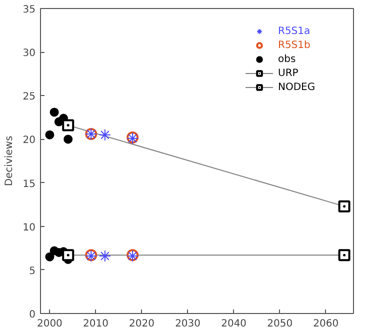 This screenshot has width=365, height=329. Describe the element at coordinates (29, 184) in the screenshot. I see `y-tick-label: 15` at that location.